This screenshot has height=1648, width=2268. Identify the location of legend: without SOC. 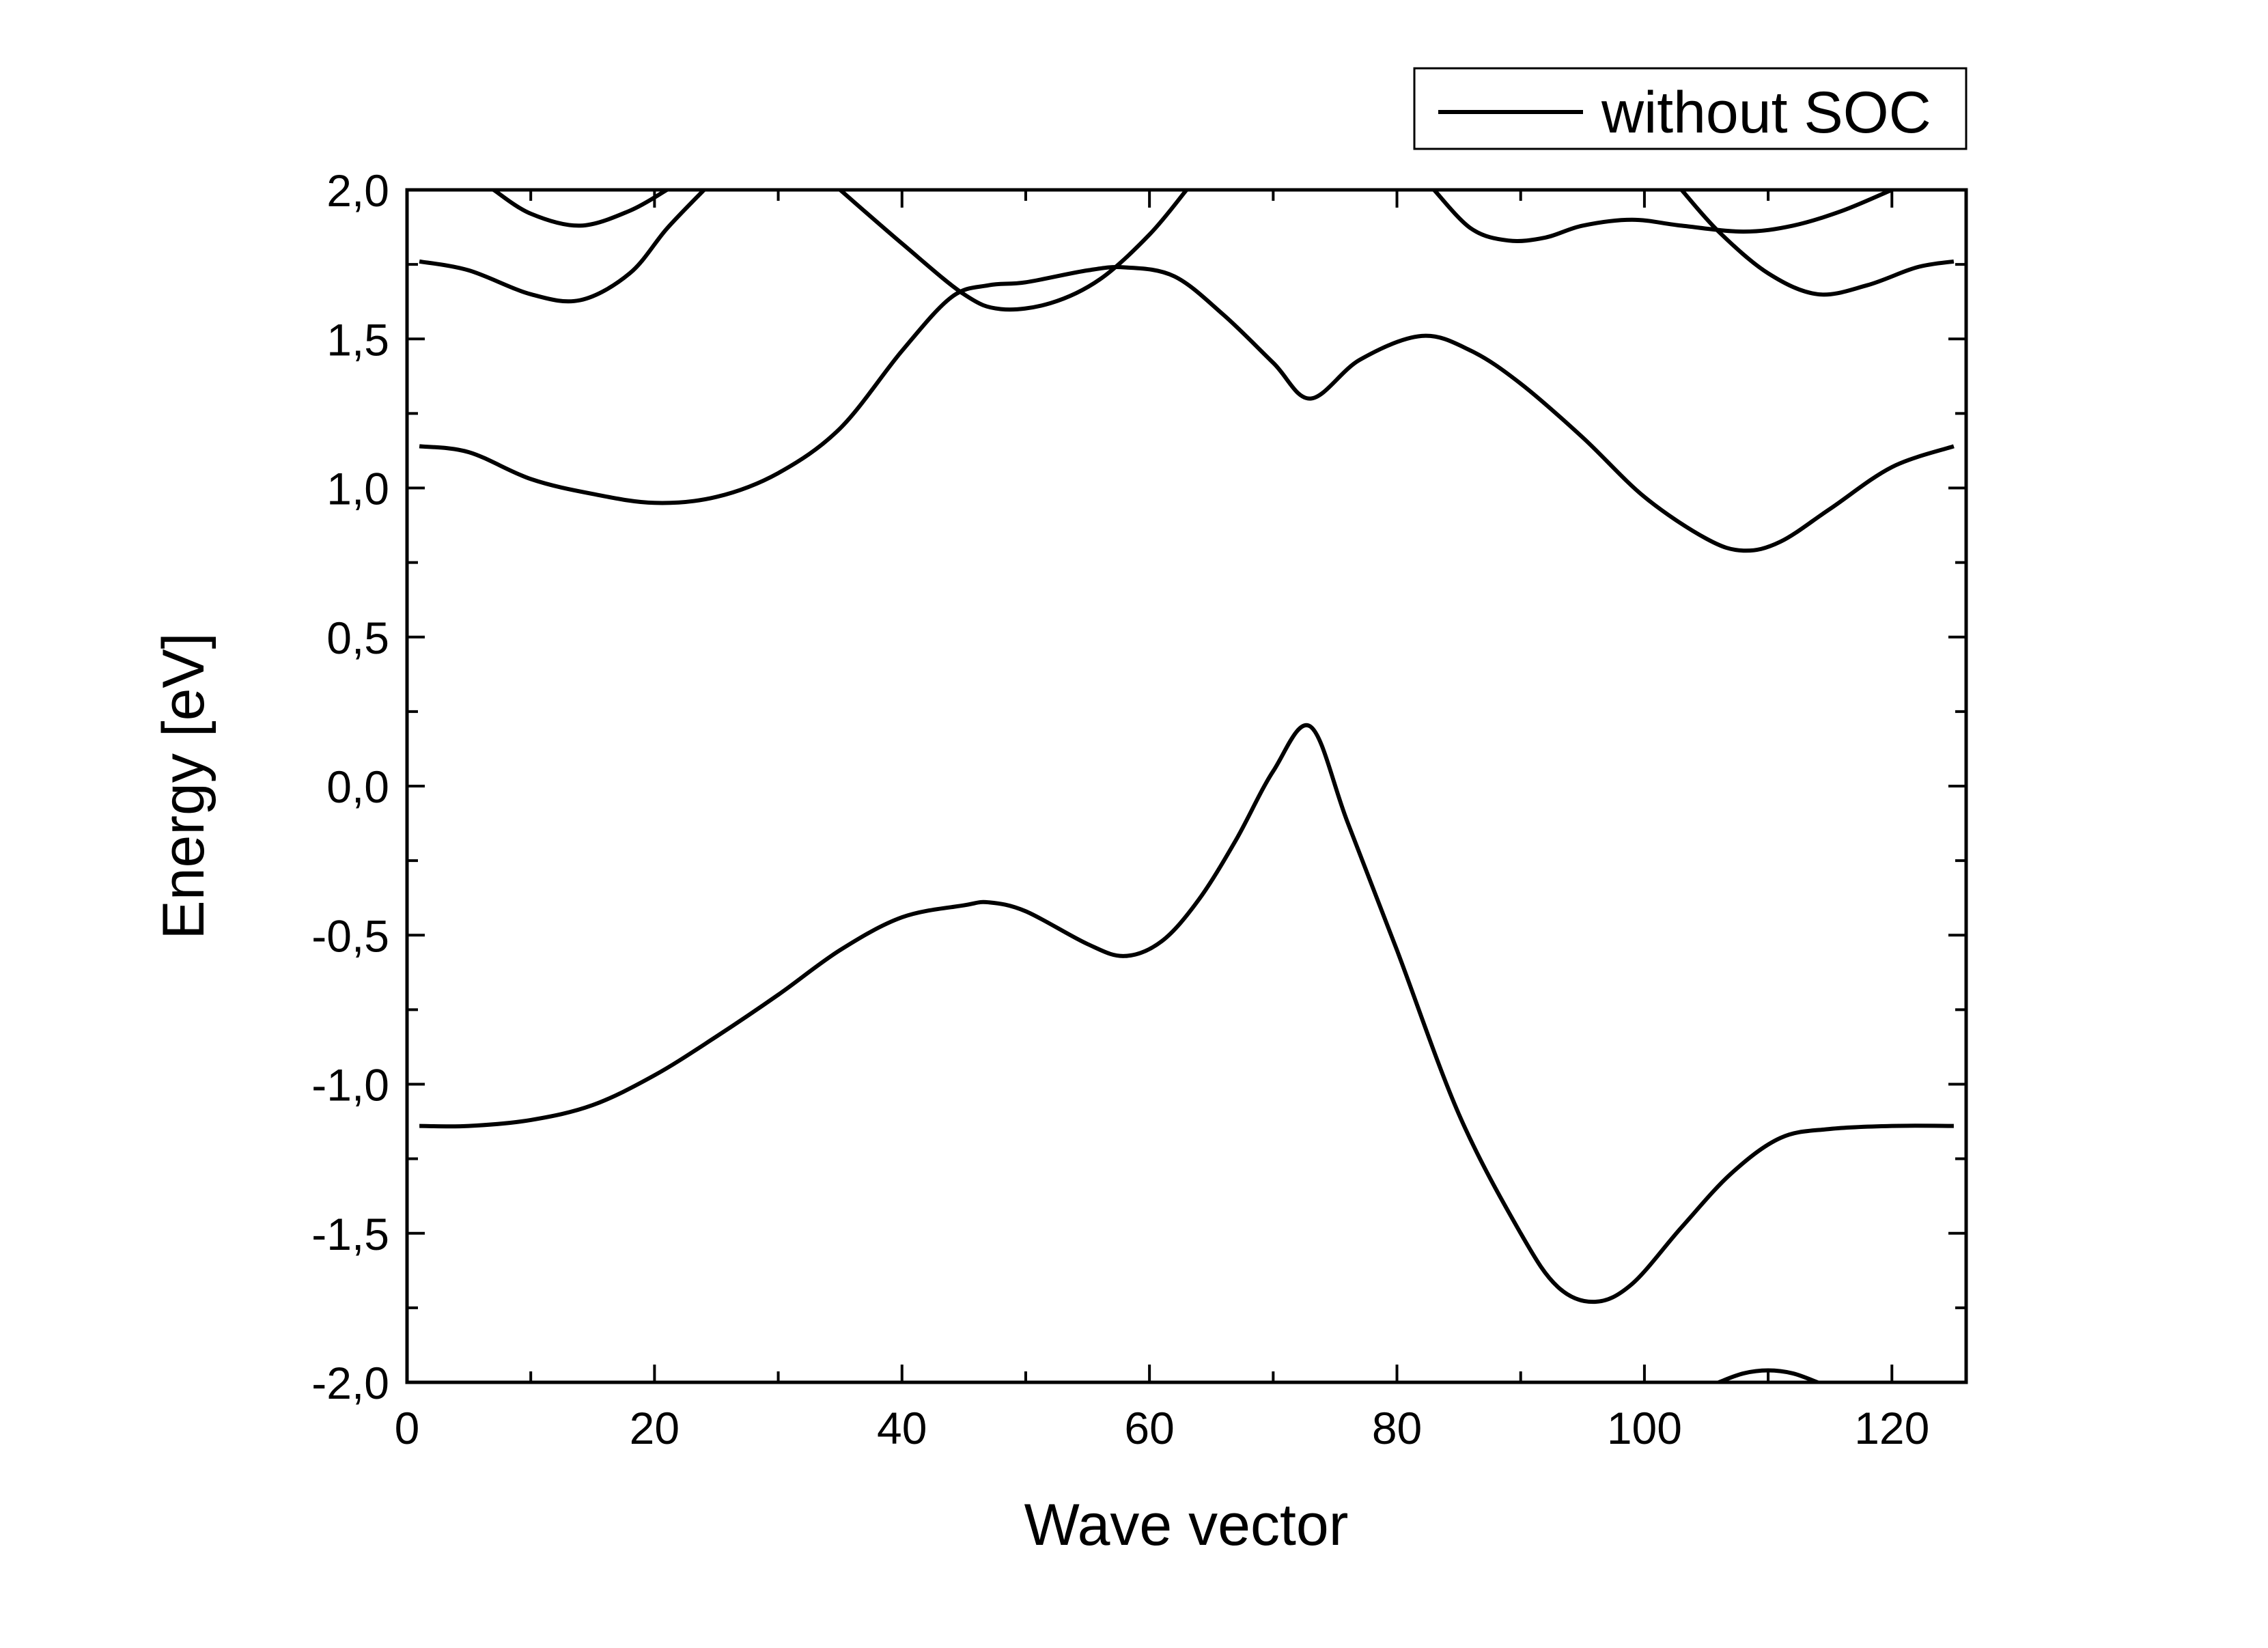
(1690, 108).